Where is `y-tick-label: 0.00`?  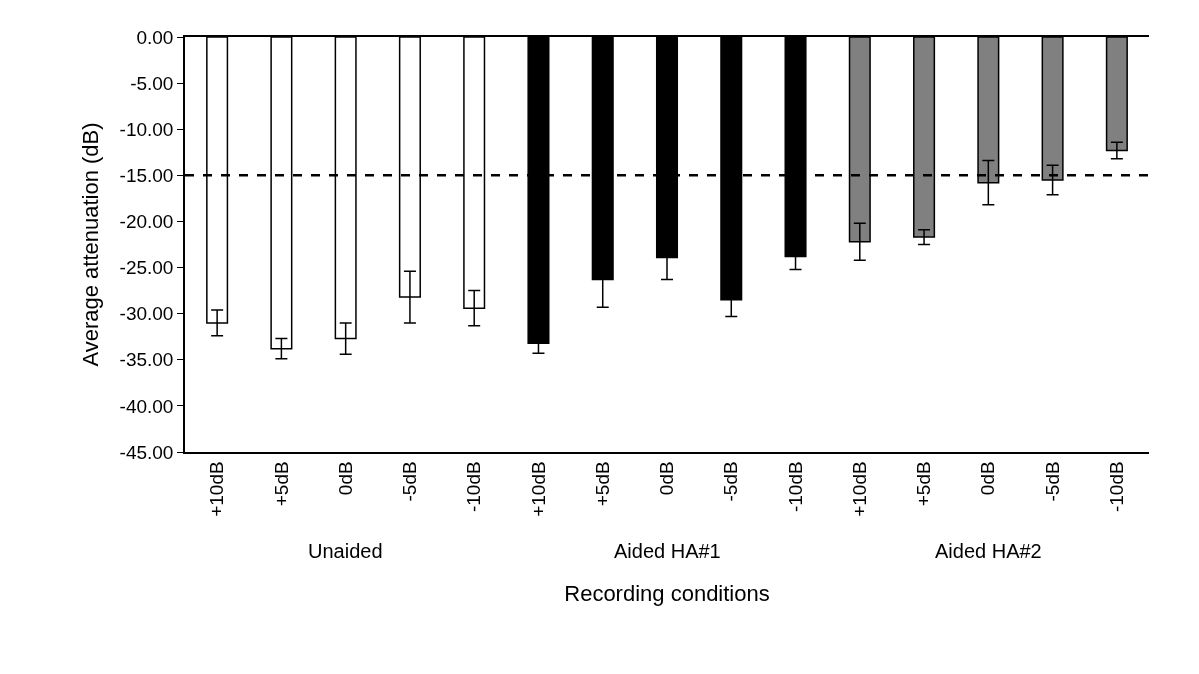
y-tick-label: 0.00 is located at coordinates (155, 37).